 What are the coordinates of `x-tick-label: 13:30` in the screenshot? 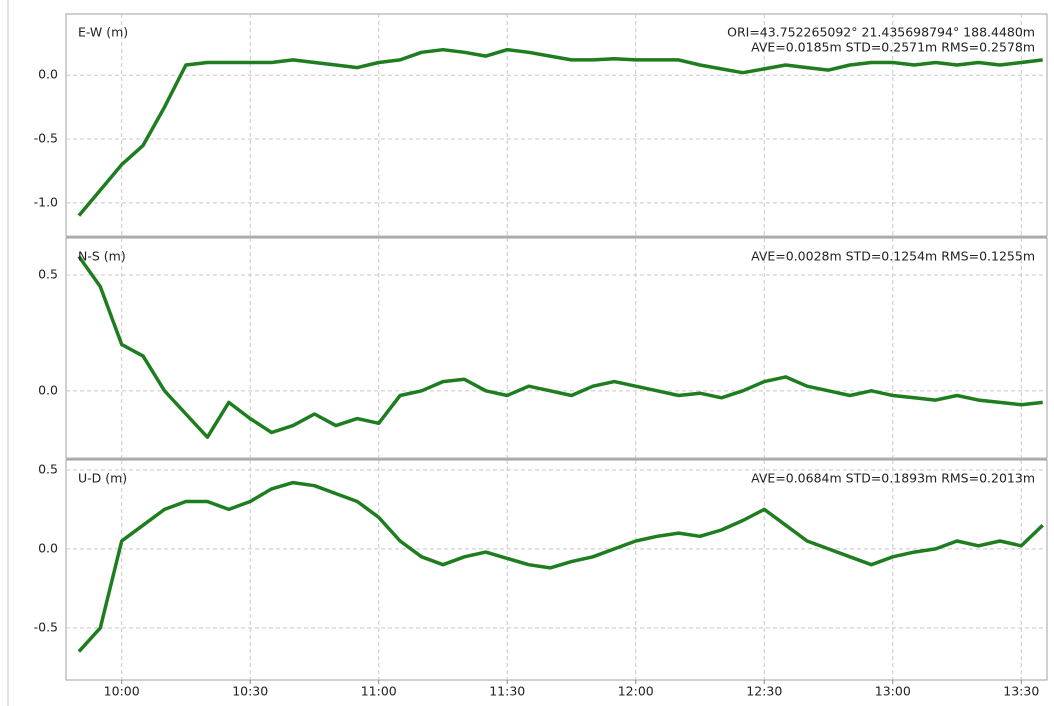 It's located at (1021, 691).